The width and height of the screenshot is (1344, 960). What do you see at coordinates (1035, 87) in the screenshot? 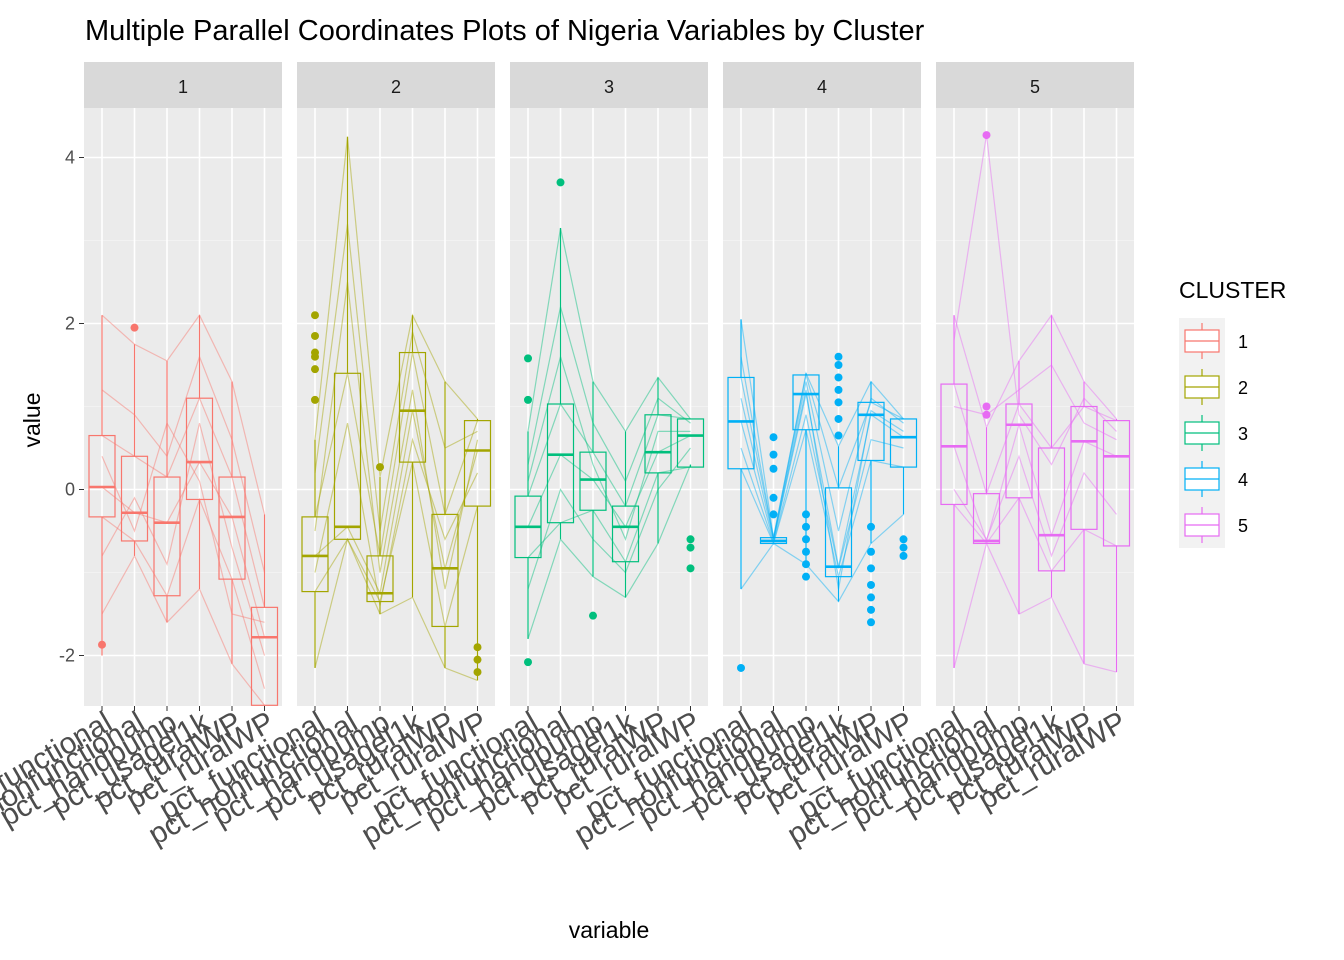
I see `facet-strip-label: 5` at bounding box center [1035, 87].